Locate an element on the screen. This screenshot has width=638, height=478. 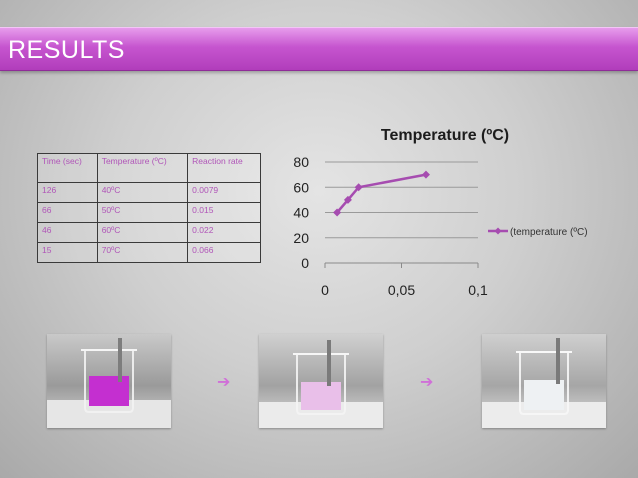
beaker-photo-clear is located at coordinates (544, 381).